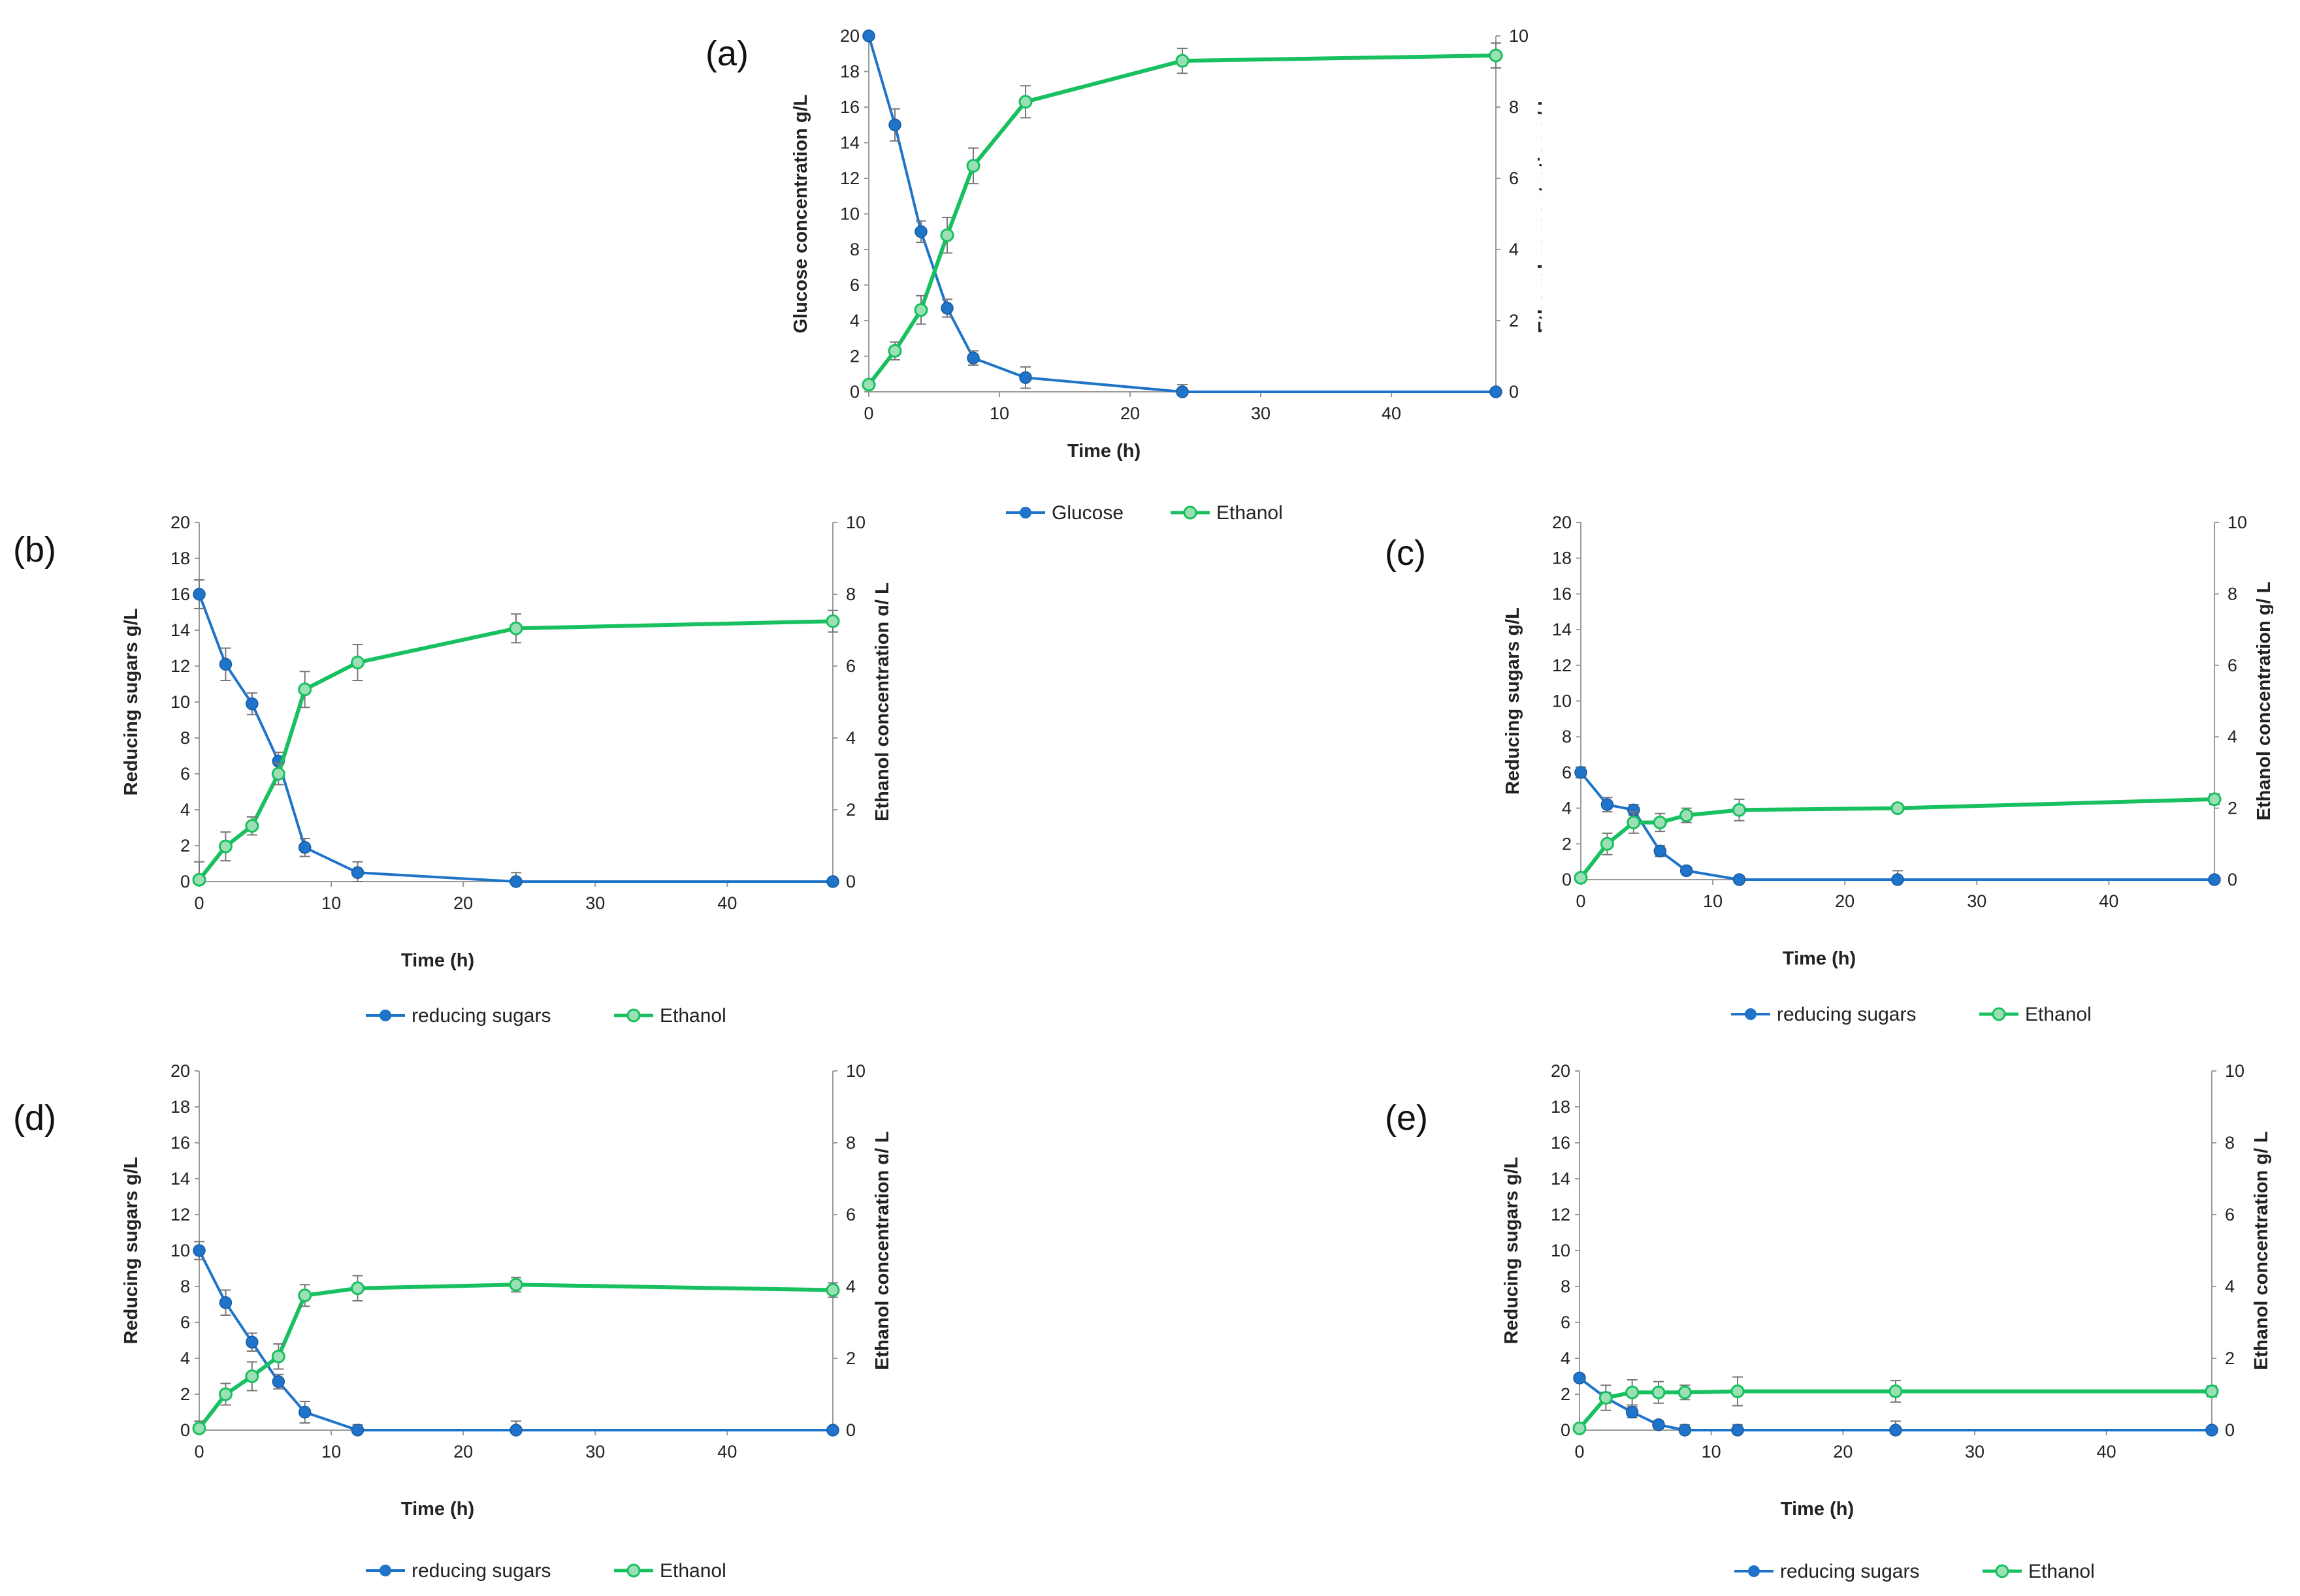  What do you see at coordinates (851, 738) in the screenshot?
I see `right-tick-label: 4` at bounding box center [851, 738].